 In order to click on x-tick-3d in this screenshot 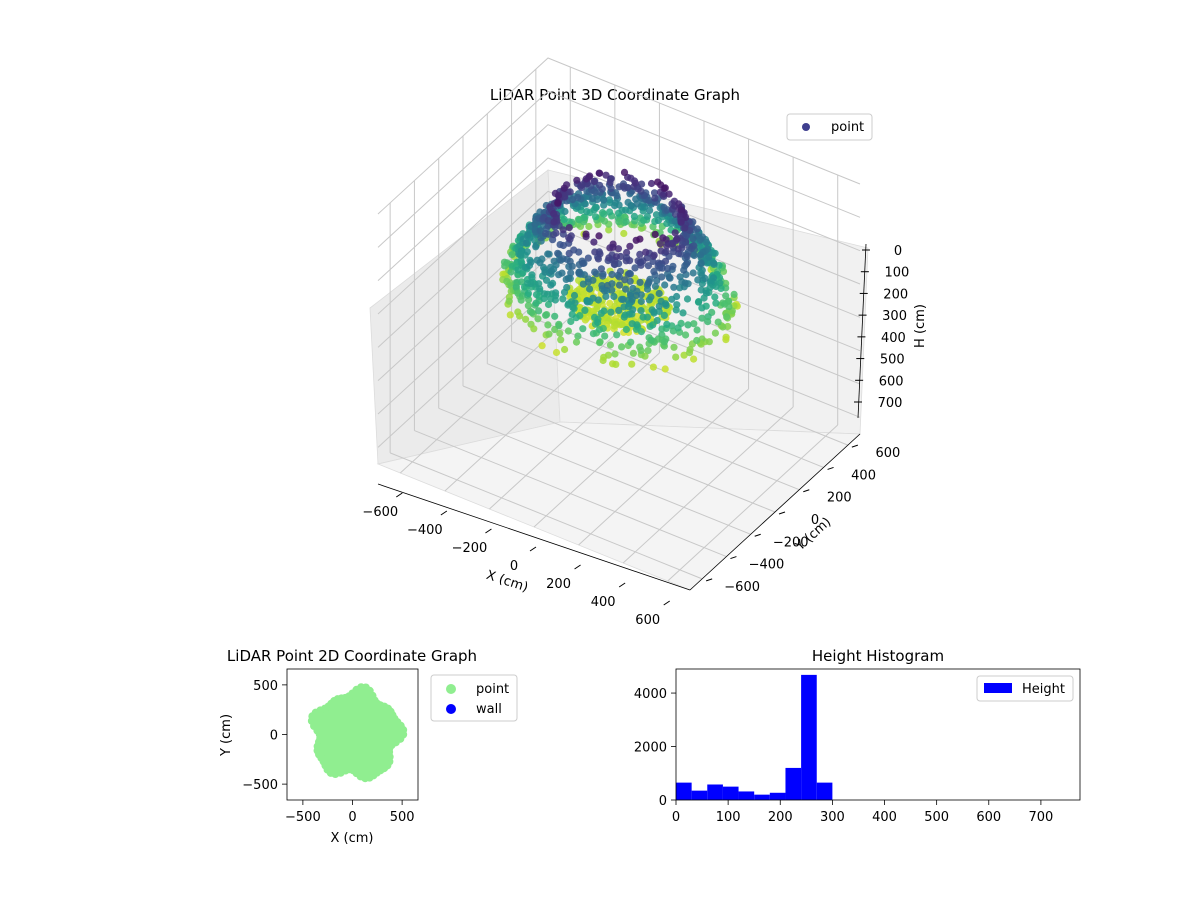, I will do `click(488, 531)`.